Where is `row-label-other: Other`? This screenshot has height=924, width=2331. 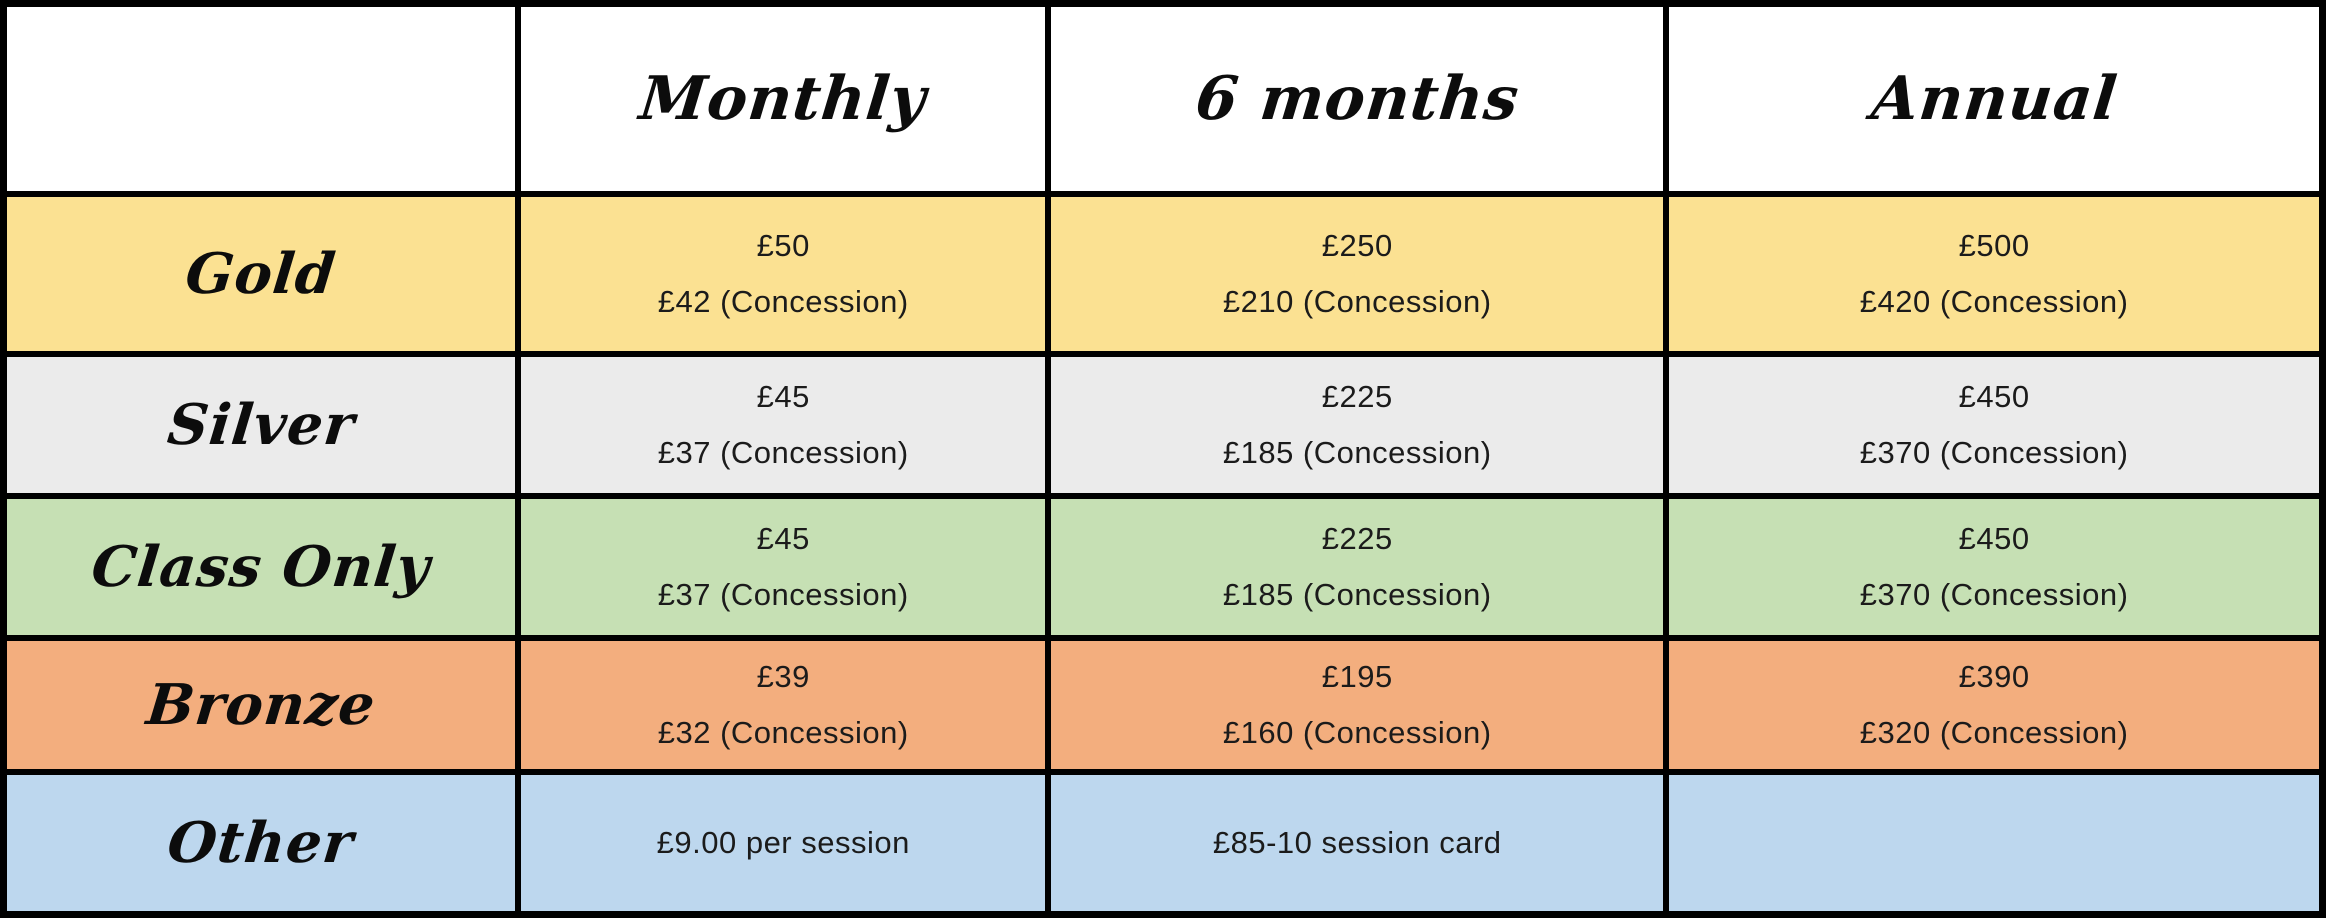
row-label-other: Other is located at coordinates (261, 843).